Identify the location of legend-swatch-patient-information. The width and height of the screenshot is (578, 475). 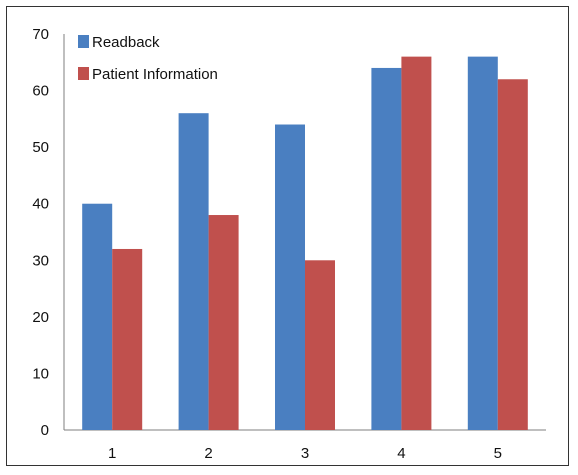
(83, 73).